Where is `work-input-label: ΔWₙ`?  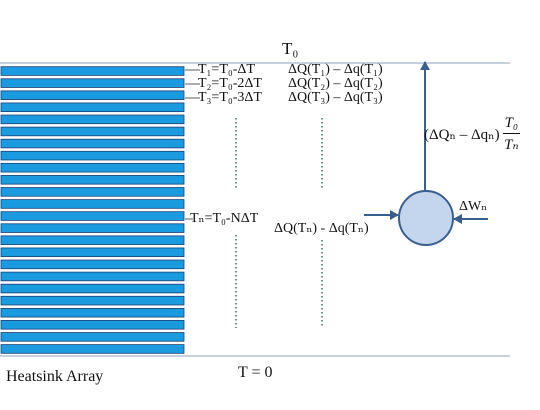 work-input-label: ΔWₙ is located at coordinates (473, 206).